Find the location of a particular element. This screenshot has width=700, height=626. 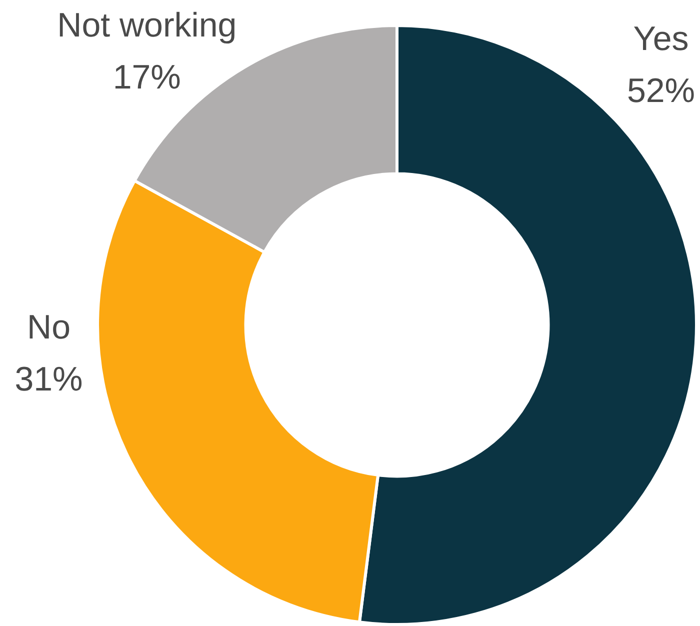

data-label: 52% is located at coordinates (661, 91).